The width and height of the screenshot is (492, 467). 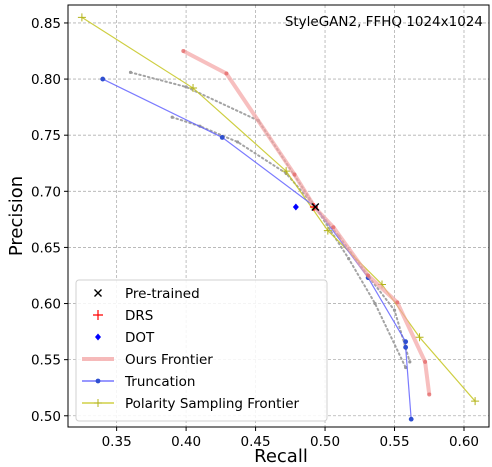 I want to click on x-tick-label: 0.50, so click(x=325, y=442).